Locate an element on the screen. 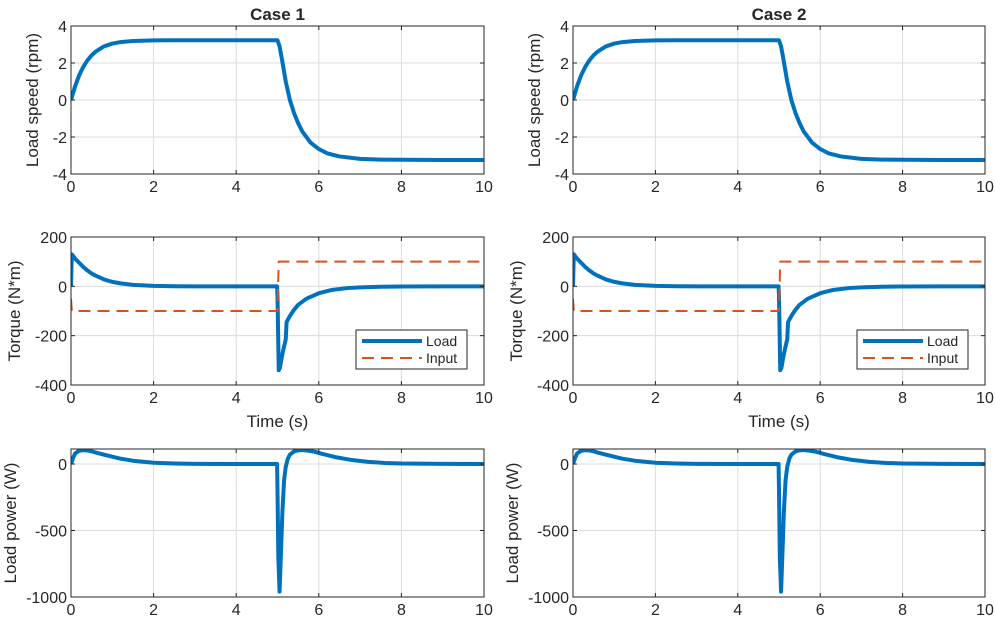  axes-case1-power: 0 2 4 6 8 10 -1000 -500 0 Load power (W) is located at coordinates (247, 533).